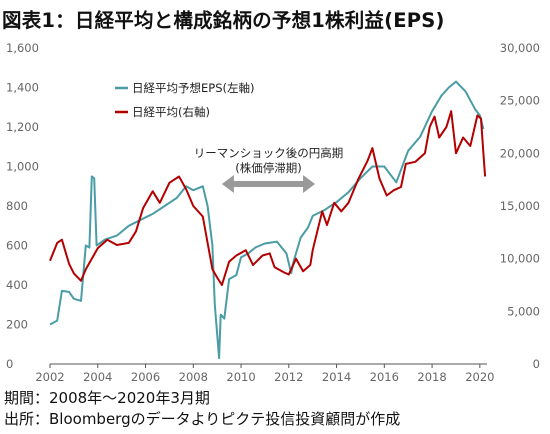 The height and width of the screenshot is (434, 550). I want to click on x-tick-label: 2020, so click(479, 377).